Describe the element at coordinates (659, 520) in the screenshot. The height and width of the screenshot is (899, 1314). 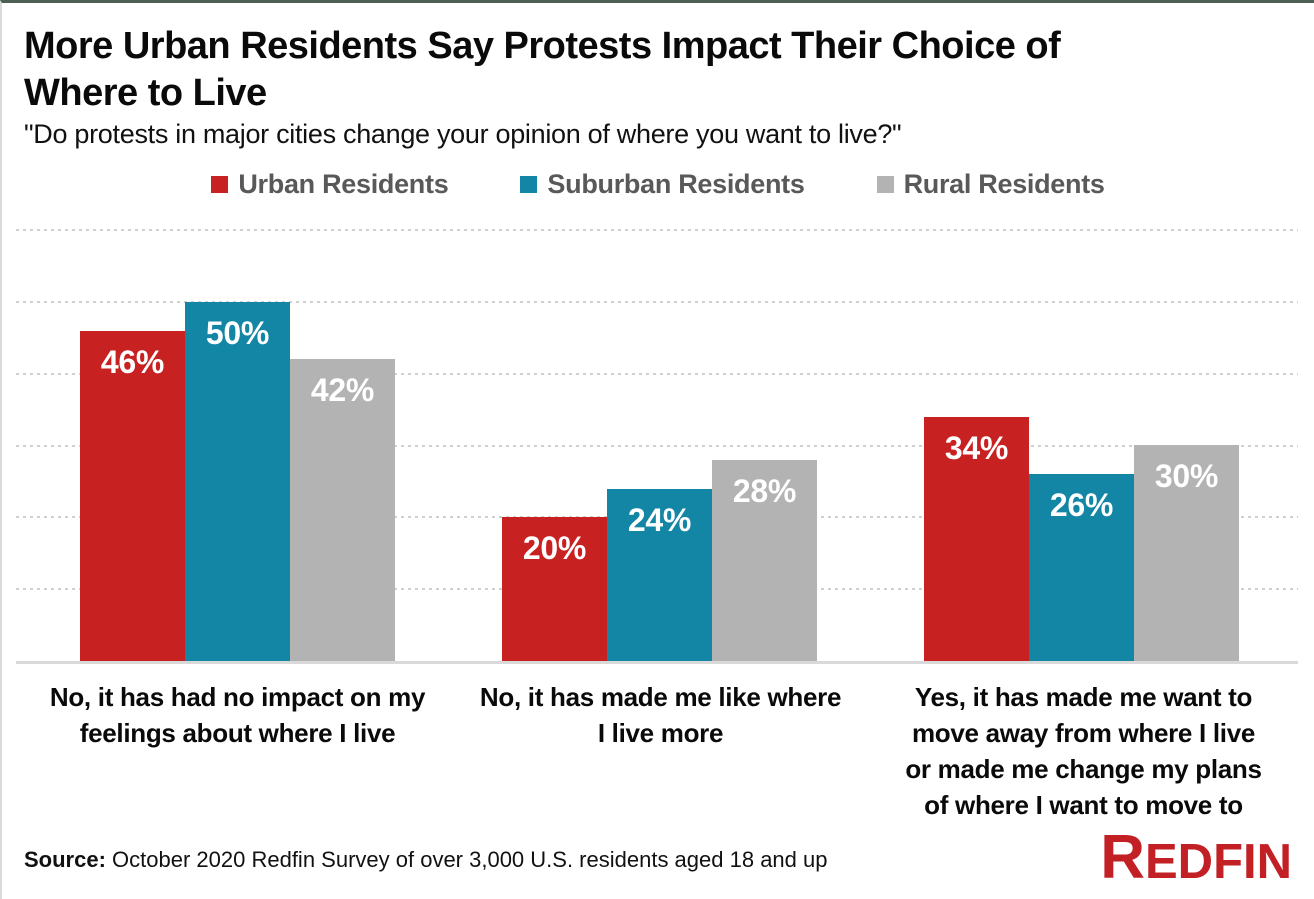
I see `bar-value-label: 24%` at that location.